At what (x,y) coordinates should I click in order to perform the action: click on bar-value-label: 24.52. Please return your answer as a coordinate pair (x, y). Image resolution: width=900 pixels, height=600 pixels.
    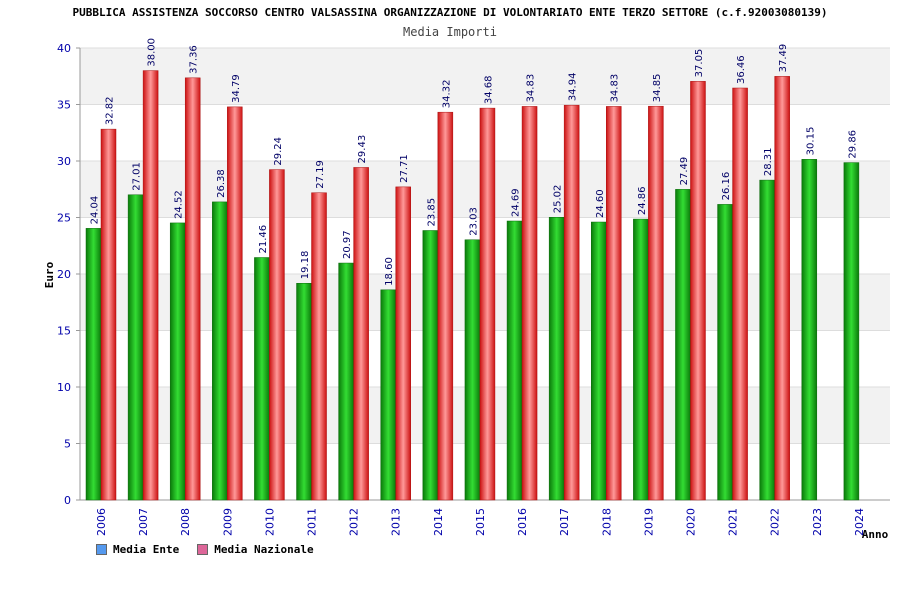
    Looking at the image, I should click on (179, 204).